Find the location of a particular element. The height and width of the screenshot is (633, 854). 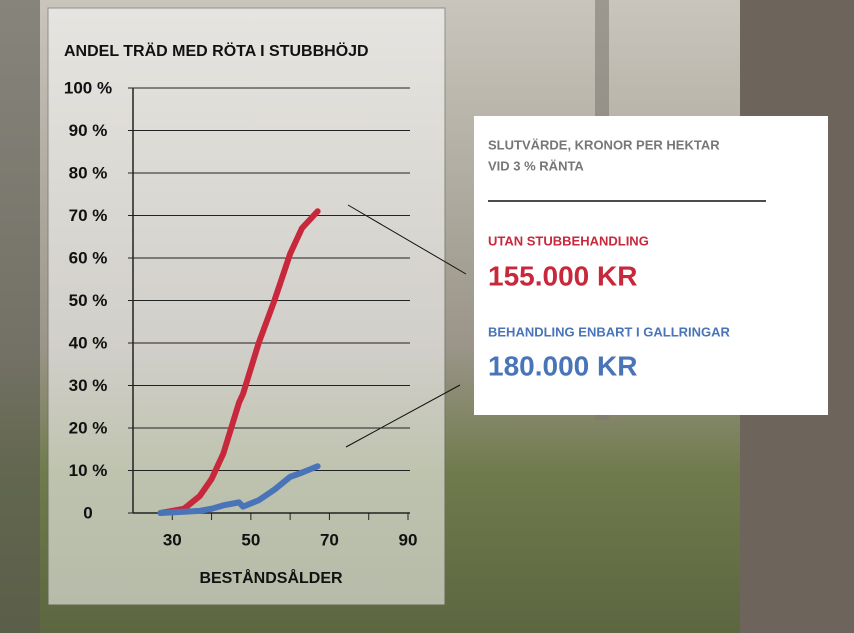

y-tick-label: 10 % is located at coordinates (88, 470).